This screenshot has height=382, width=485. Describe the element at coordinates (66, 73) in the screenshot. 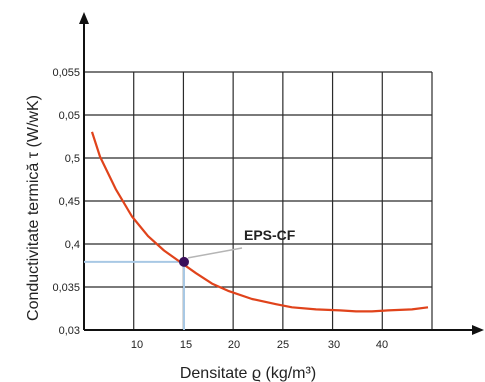

I see `y-tick-label: 0,055` at that location.